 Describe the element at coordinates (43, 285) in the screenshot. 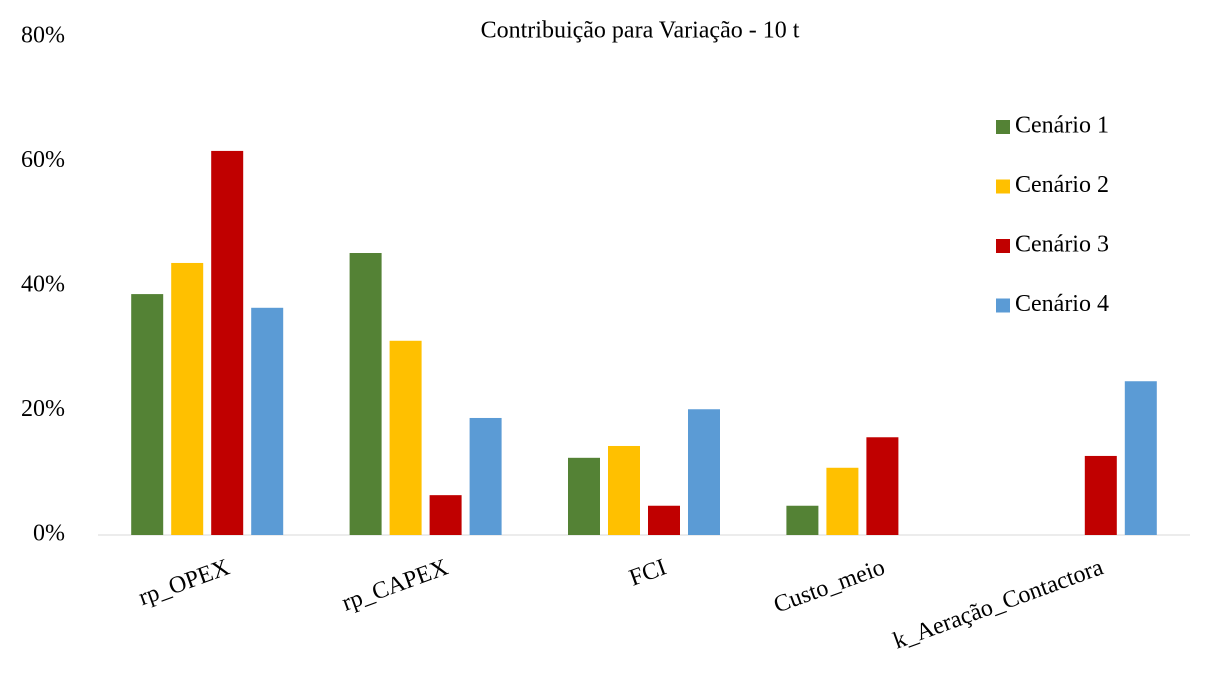

I see `y-tick-label: 40%` at that location.